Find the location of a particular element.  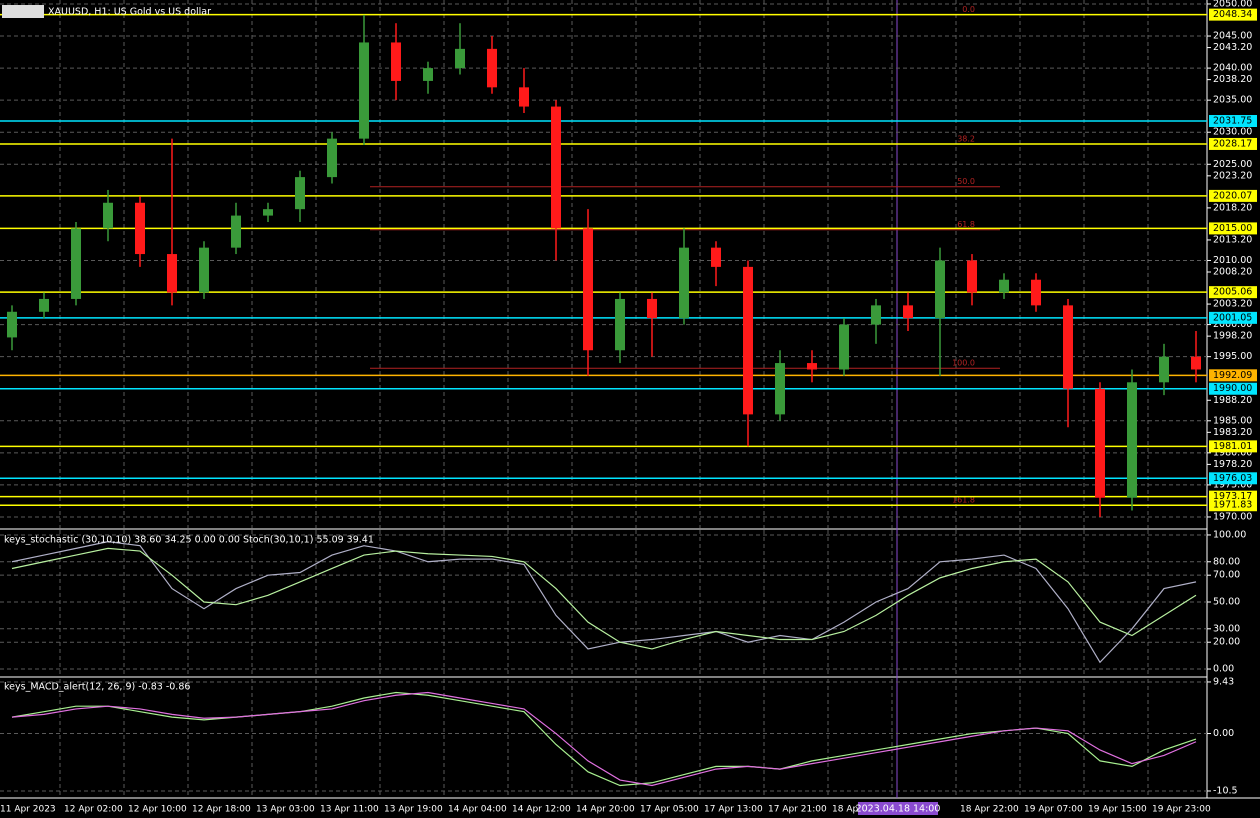

price-level-label: 2020.07 is located at coordinates (1232, 195).